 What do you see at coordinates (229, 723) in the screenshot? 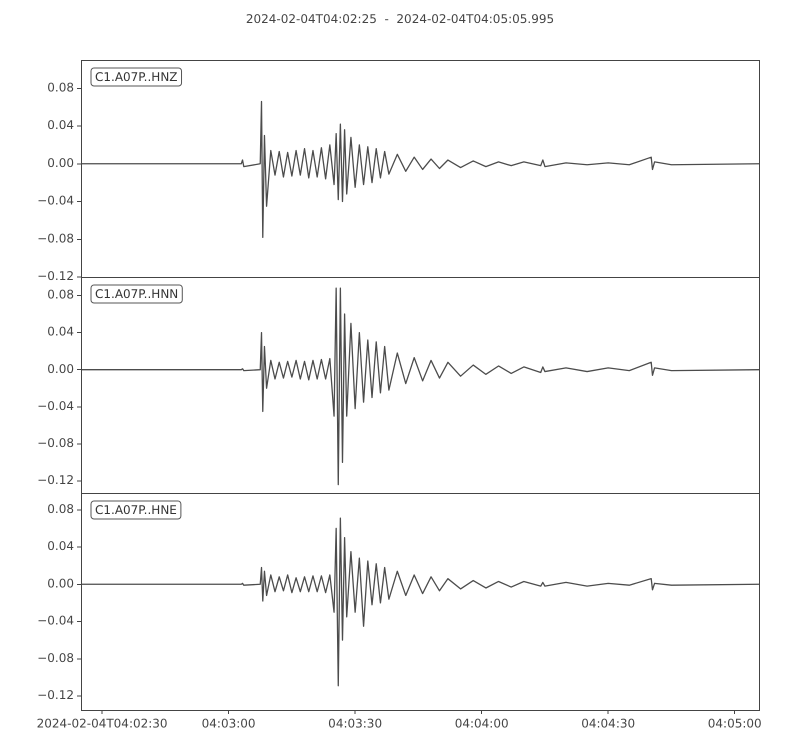
I see `x-tick-label: 04:03:00` at bounding box center [229, 723].